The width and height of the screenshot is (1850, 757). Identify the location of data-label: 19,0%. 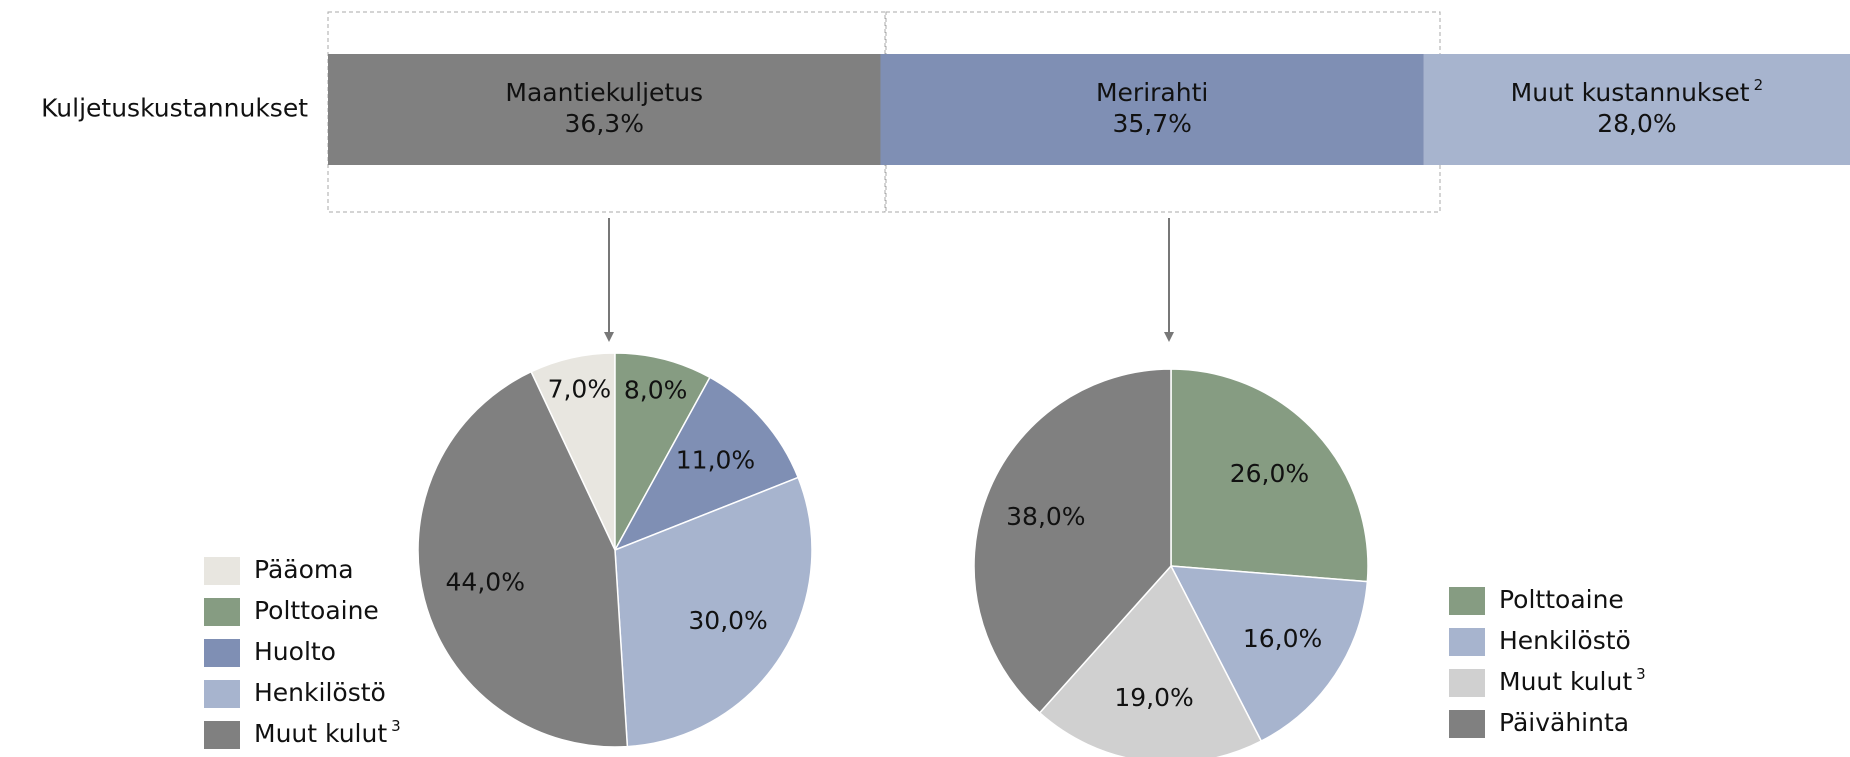
(1153, 697).